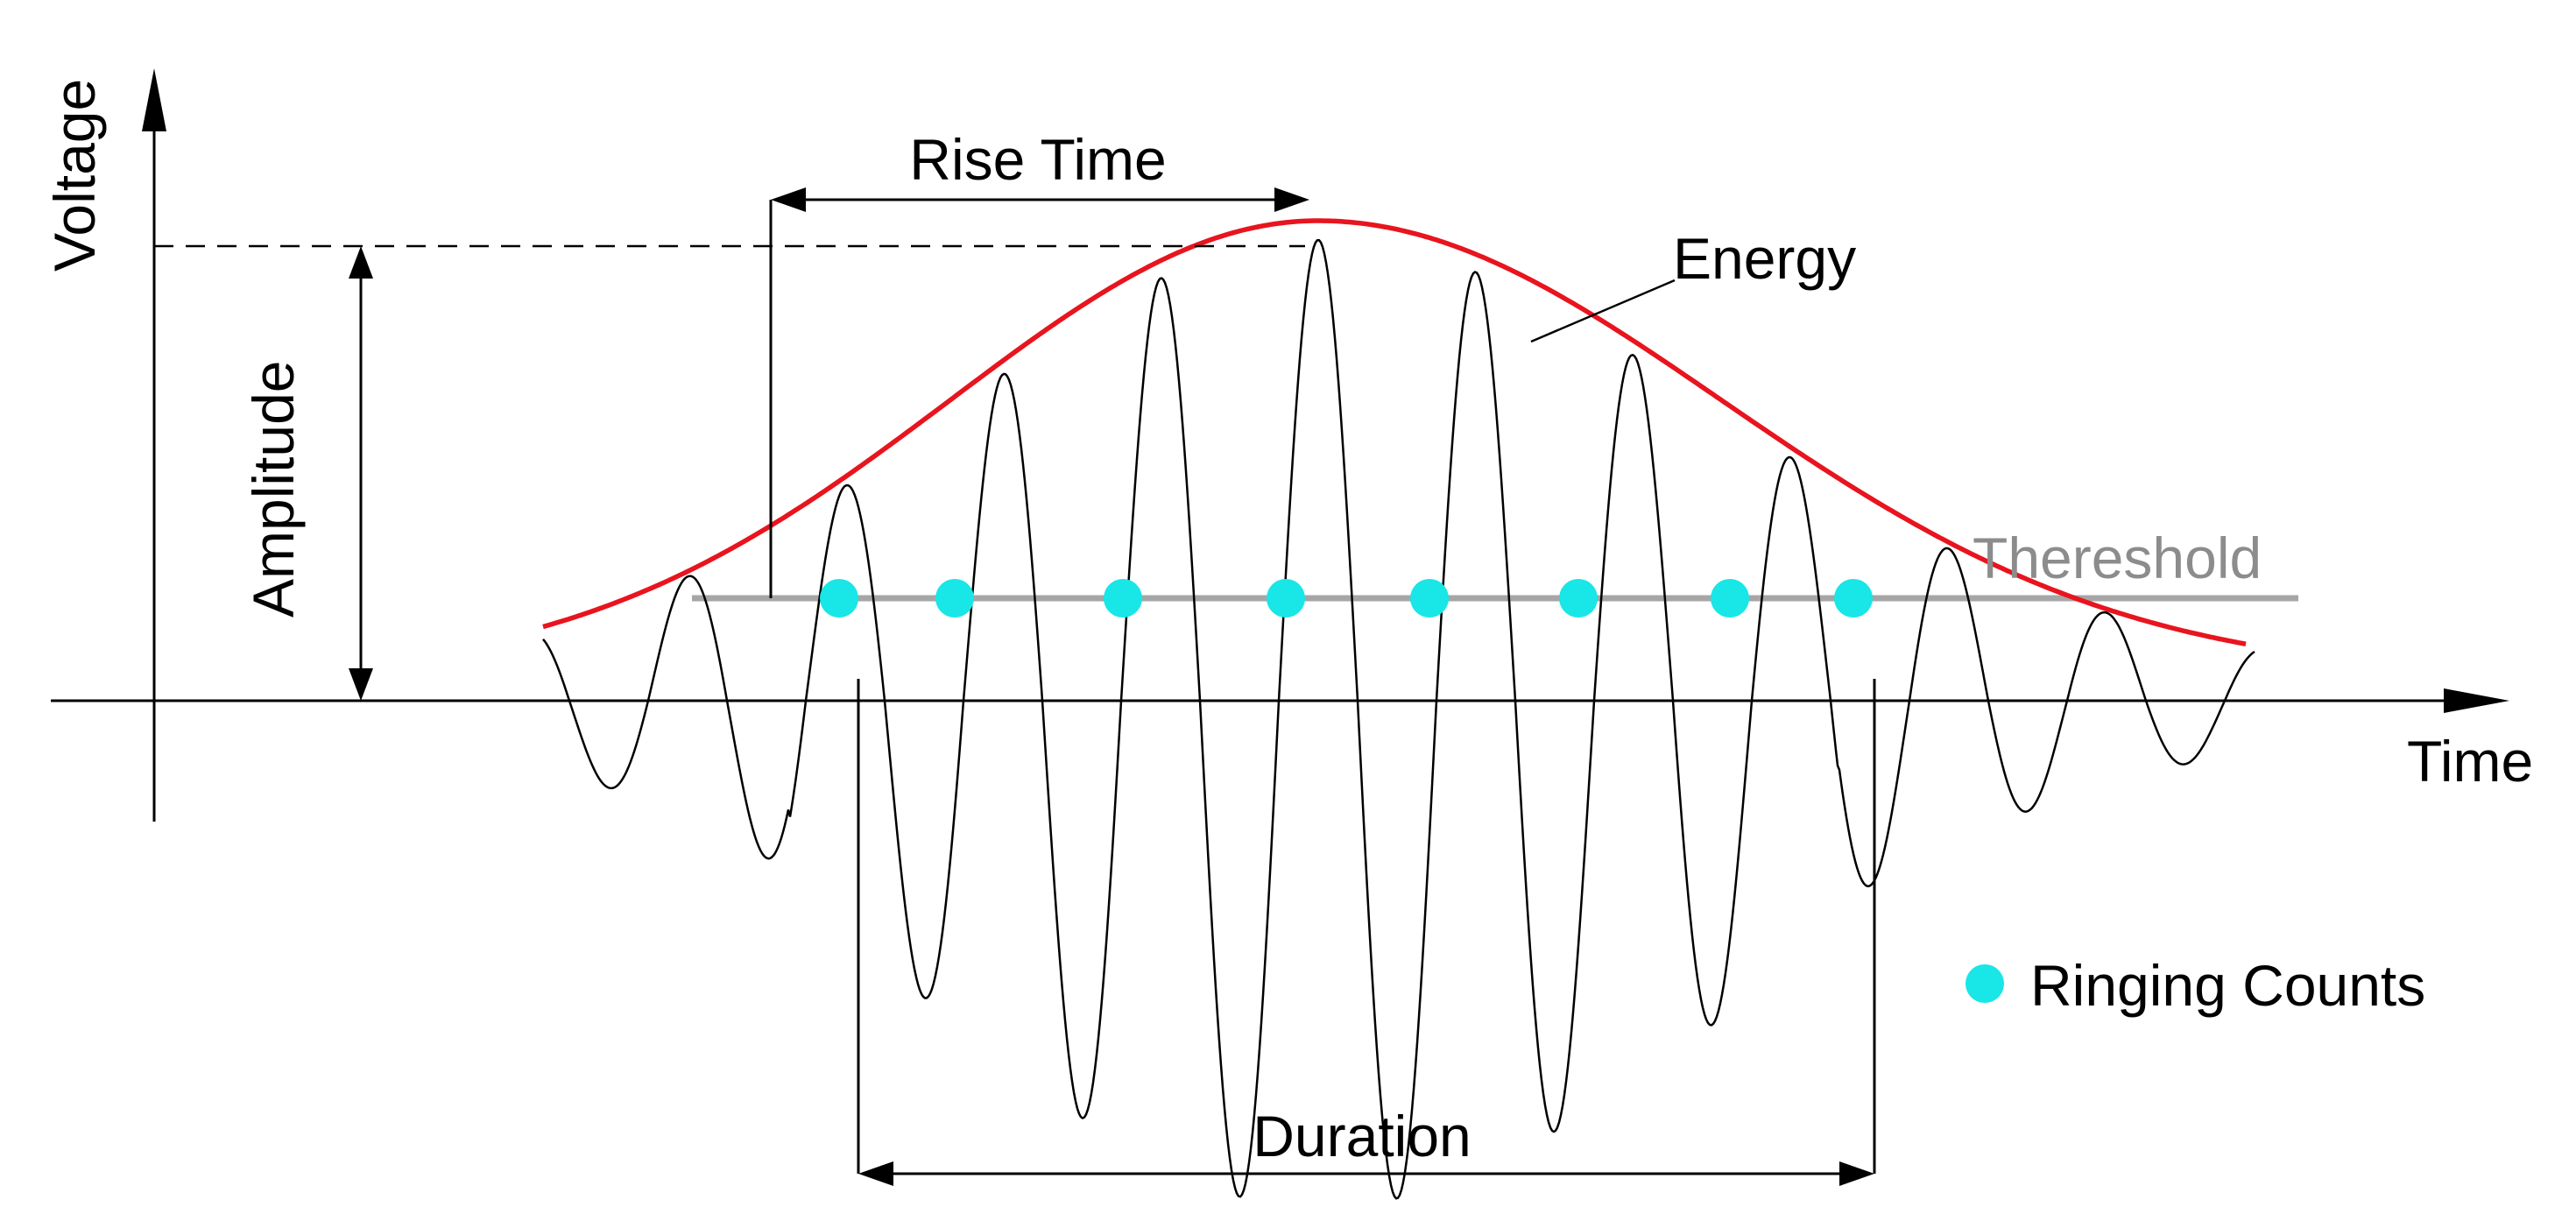  What do you see at coordinates (1039, 392) in the screenshot?
I see `rise-time-dimension-arrow` at bounding box center [1039, 392].